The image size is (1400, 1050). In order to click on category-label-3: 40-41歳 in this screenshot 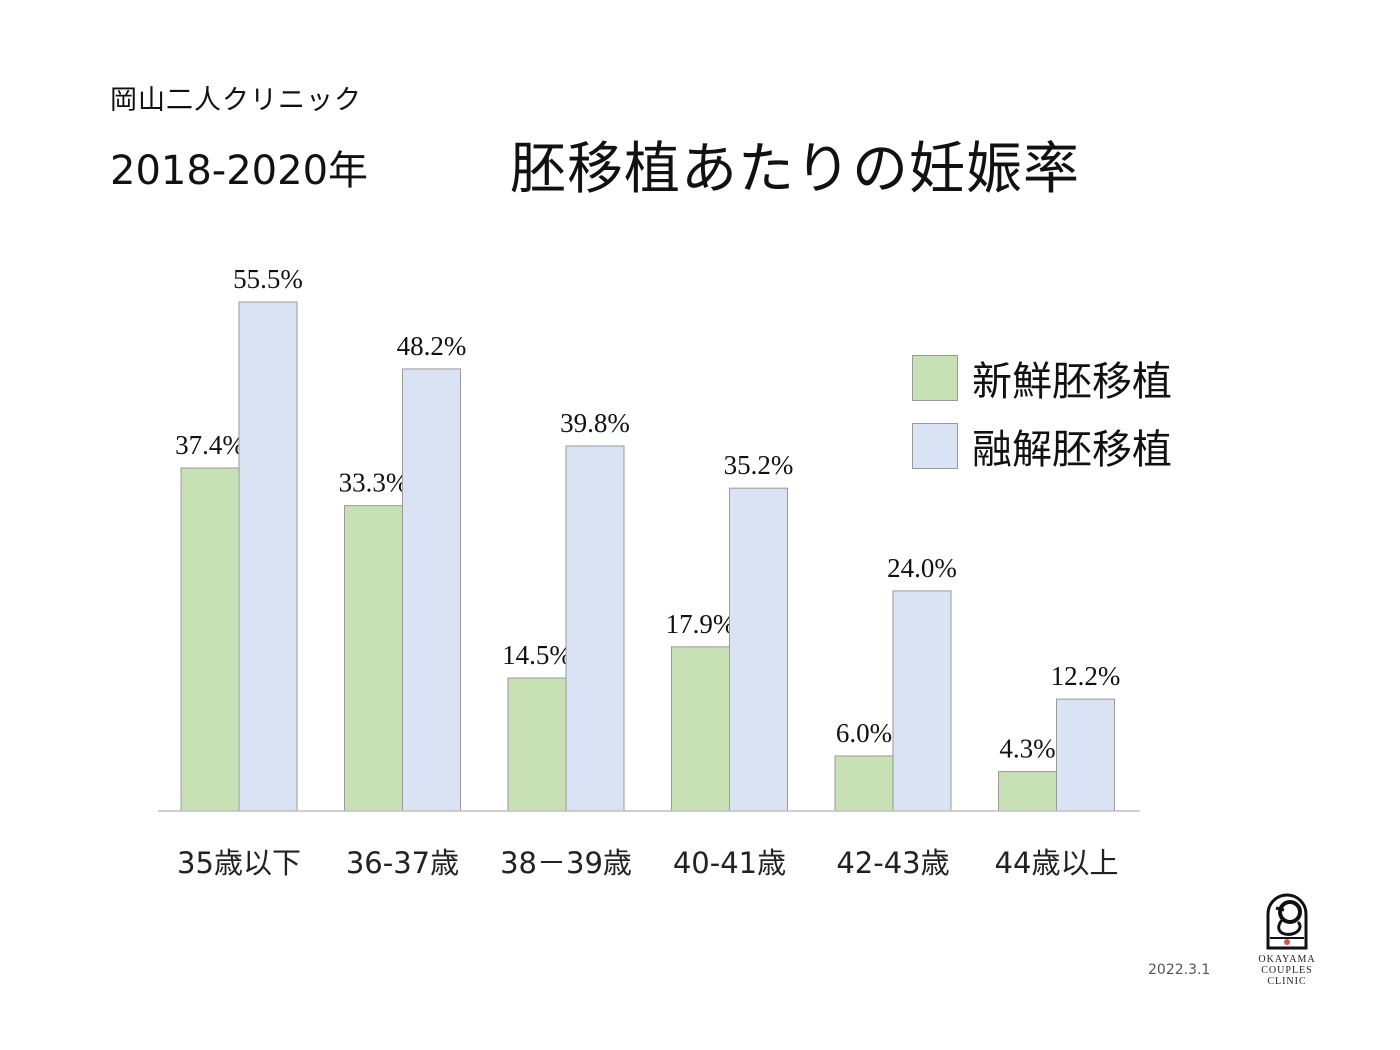, I will do `click(729, 863)`.